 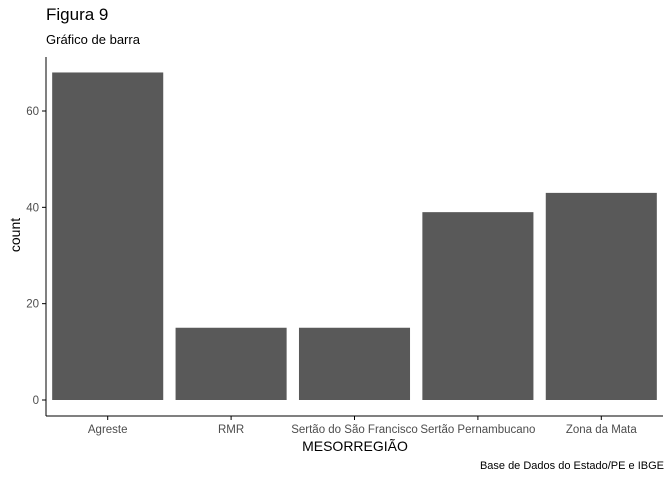 What do you see at coordinates (602, 430) in the screenshot?
I see `x-tick-label: Zona da Mata` at bounding box center [602, 430].